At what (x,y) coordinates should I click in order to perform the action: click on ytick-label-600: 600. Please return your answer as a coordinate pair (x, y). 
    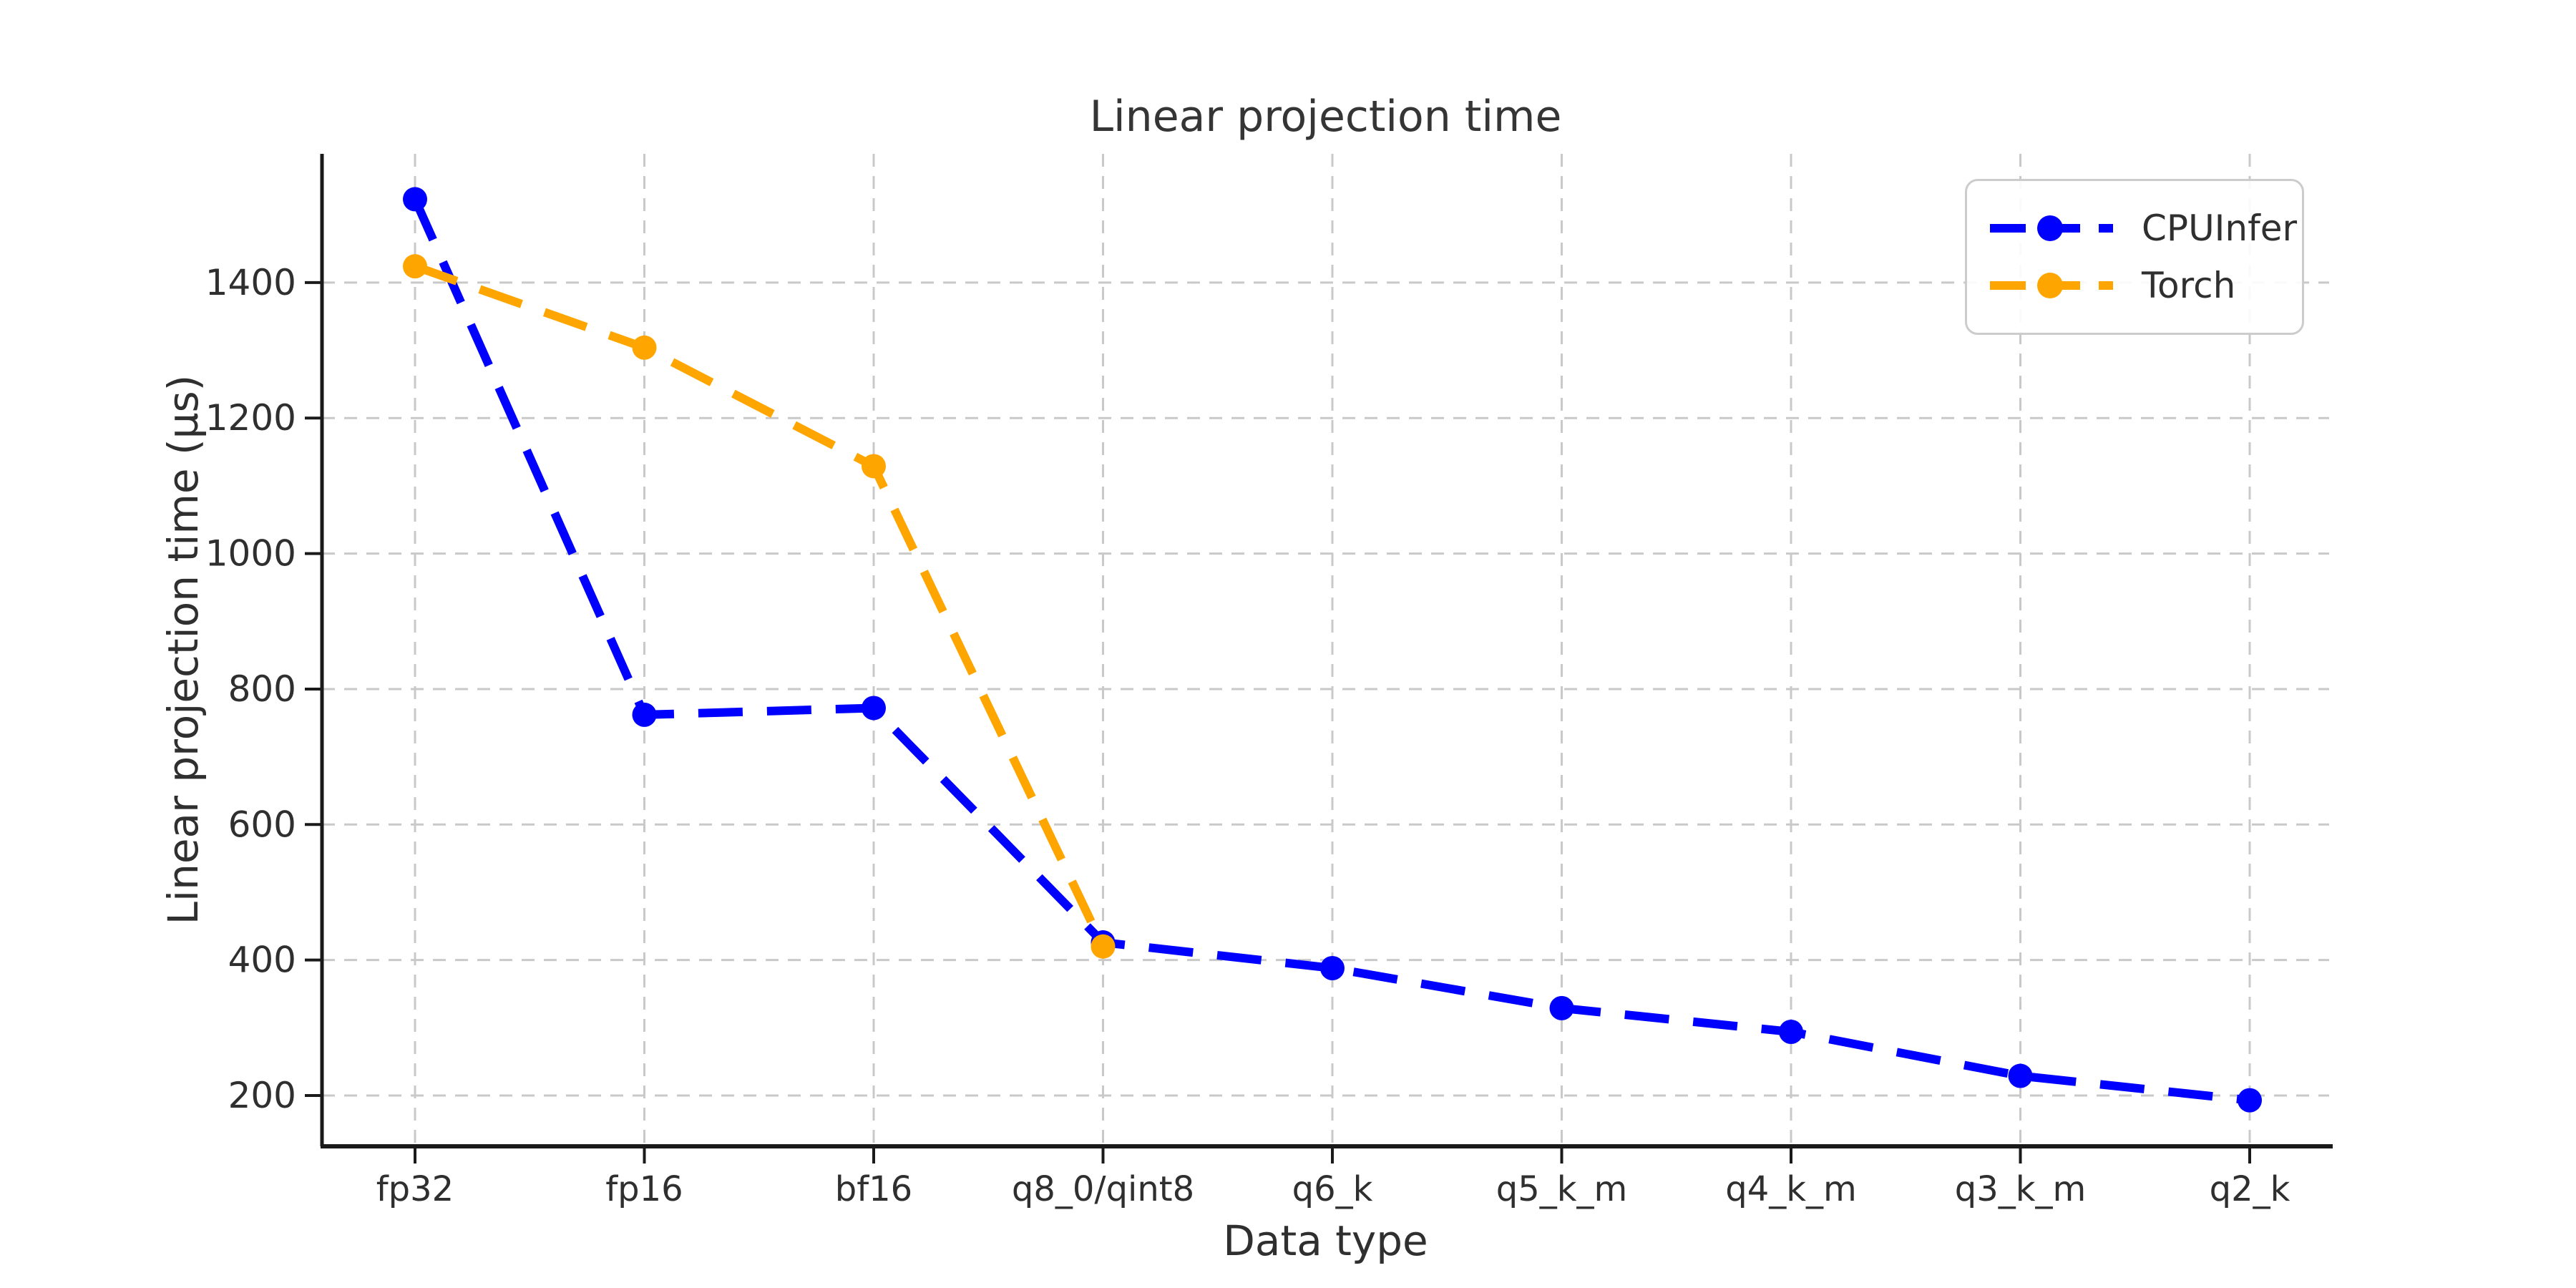
    Looking at the image, I should click on (262, 824).